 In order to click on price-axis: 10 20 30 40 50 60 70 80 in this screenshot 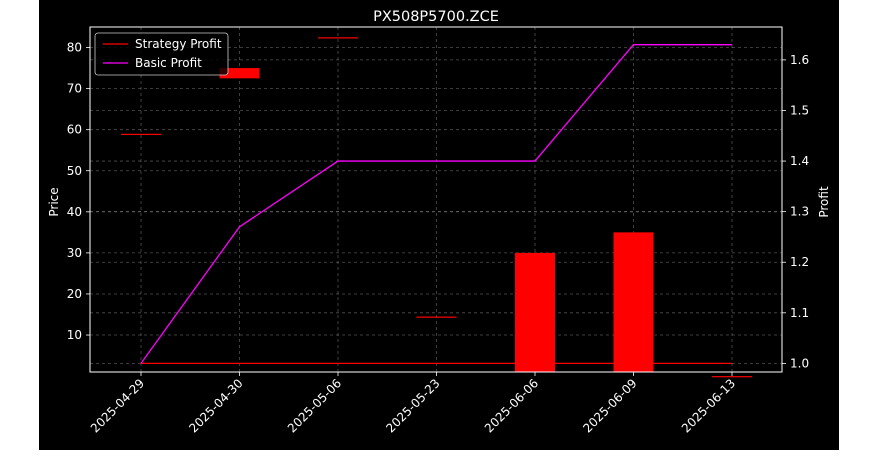, I will do `click(78, 191)`.